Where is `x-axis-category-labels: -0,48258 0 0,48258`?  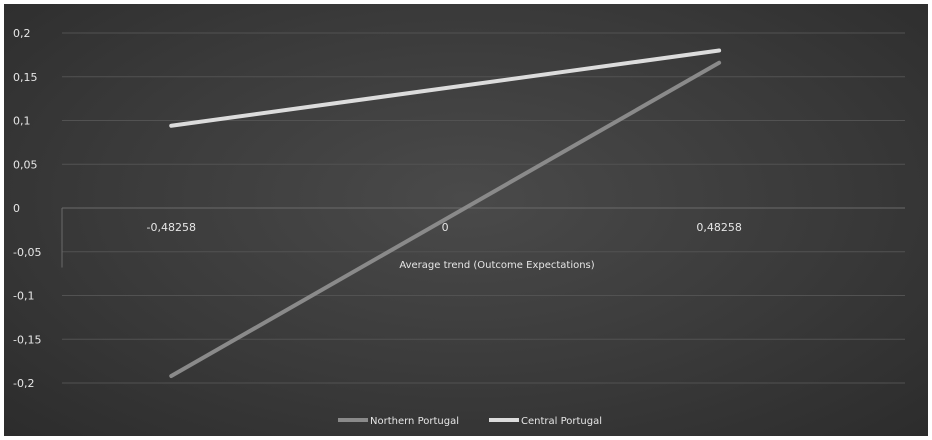 x-axis-category-labels: -0,48258 0 0,48258 is located at coordinates (443, 227).